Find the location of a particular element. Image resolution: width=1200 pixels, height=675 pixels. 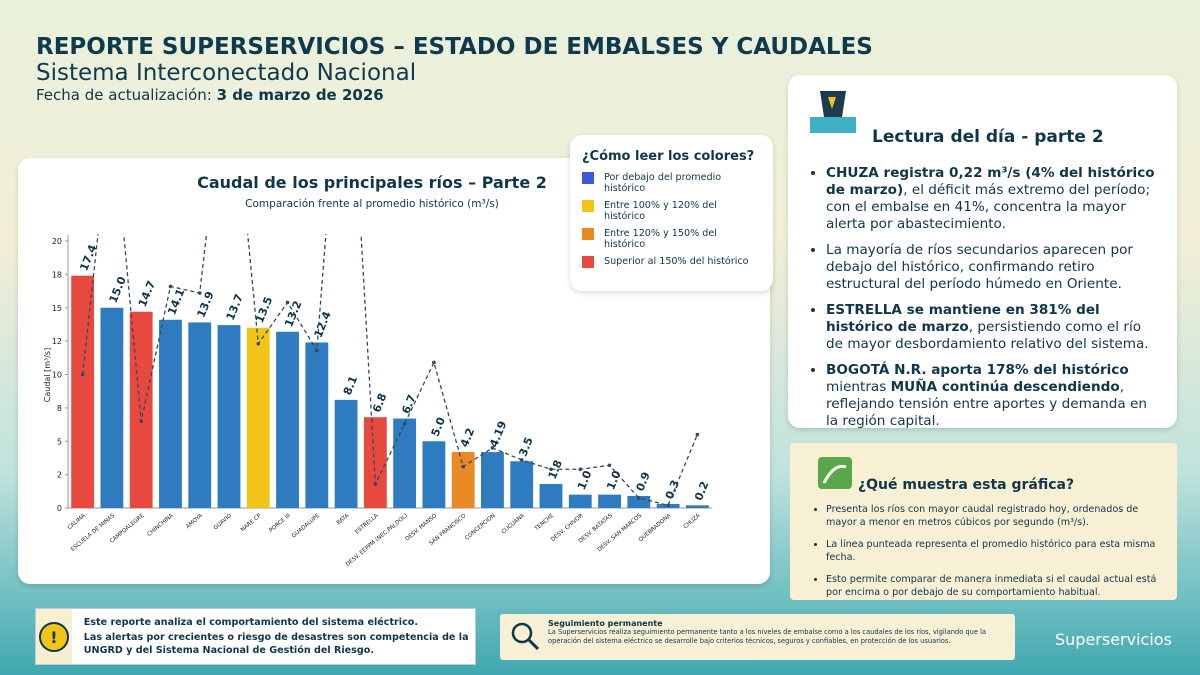

reading-text: BOGOTÁ N.R. aporta 178% del histórico is located at coordinates (977, 370).